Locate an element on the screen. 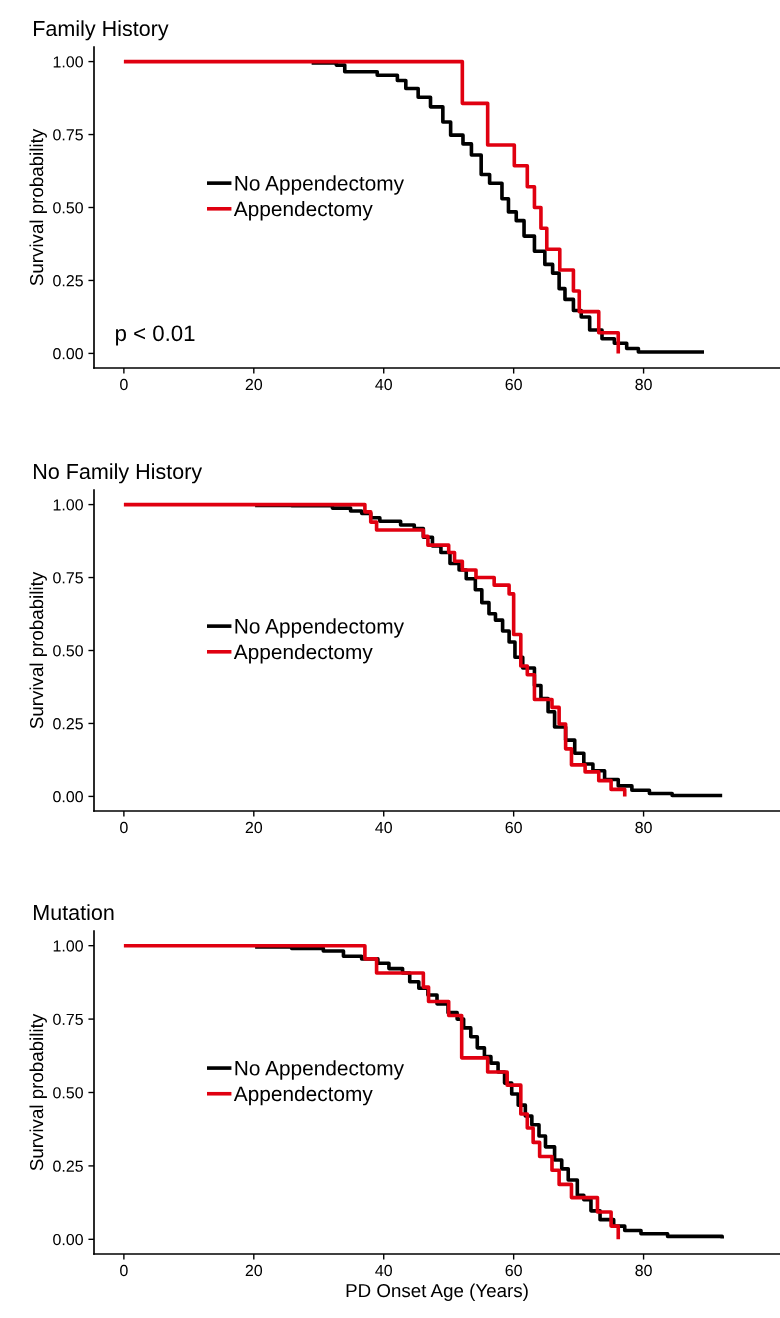 Image resolution: width=780 pixels, height=1318 pixels. chart-title: No Family History is located at coordinates (118, 473).